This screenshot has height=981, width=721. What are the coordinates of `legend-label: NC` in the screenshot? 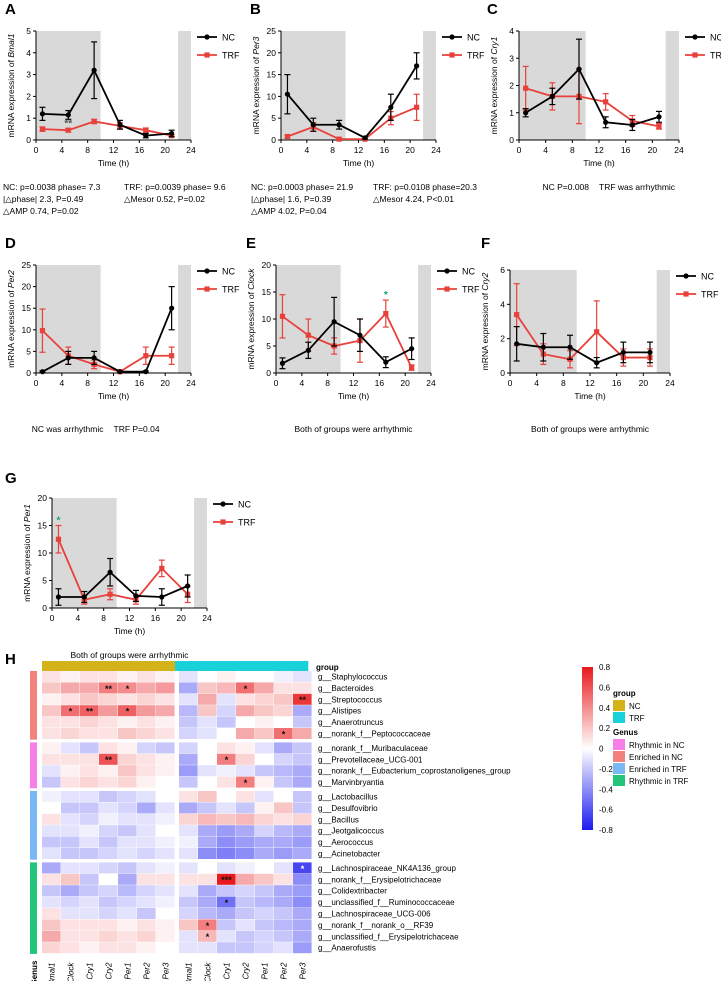 It's located at (228, 272).